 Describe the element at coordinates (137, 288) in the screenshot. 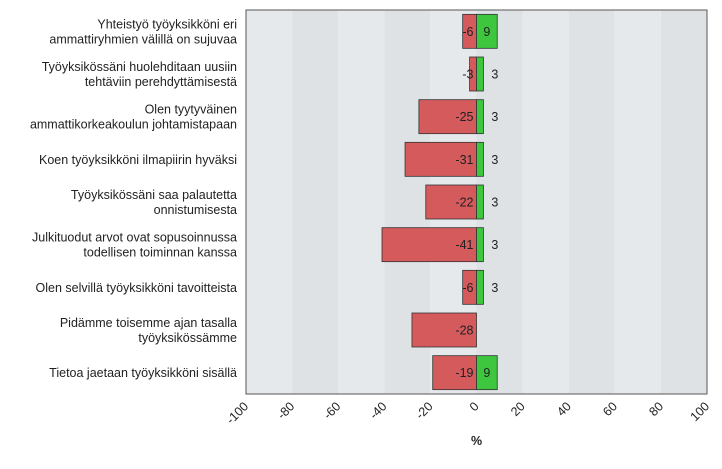

I see `category-label: Olen selvillä työyksikköni tavoitteista` at that location.